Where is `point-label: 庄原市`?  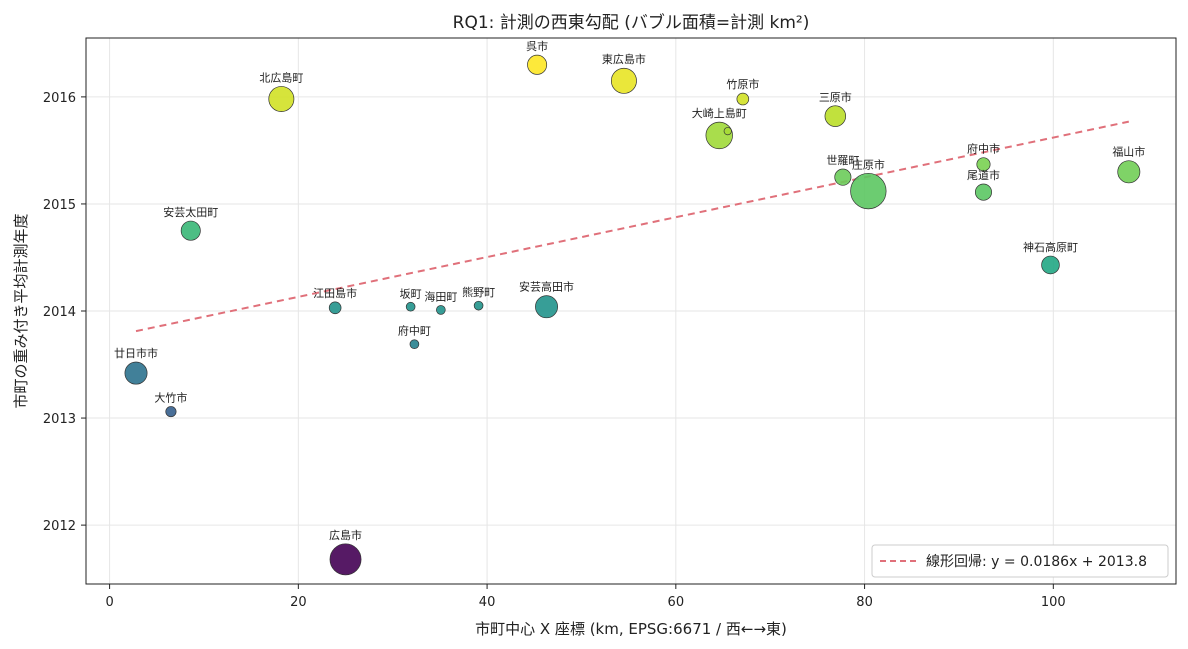 point-label: 庄原市 is located at coordinates (868, 164).